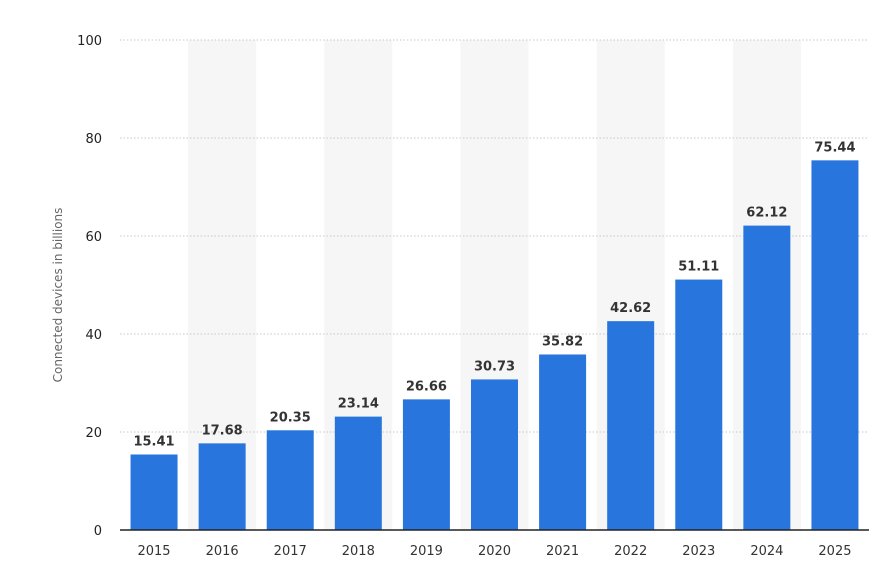 This screenshot has width=886, height=573. Describe the element at coordinates (290, 417) in the screenshot. I see `data-label: 20.35` at that location.